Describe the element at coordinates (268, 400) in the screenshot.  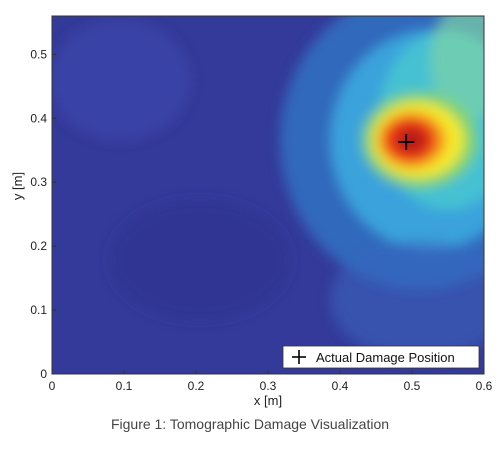
I see `x-axis-label: x [m]` at that location.